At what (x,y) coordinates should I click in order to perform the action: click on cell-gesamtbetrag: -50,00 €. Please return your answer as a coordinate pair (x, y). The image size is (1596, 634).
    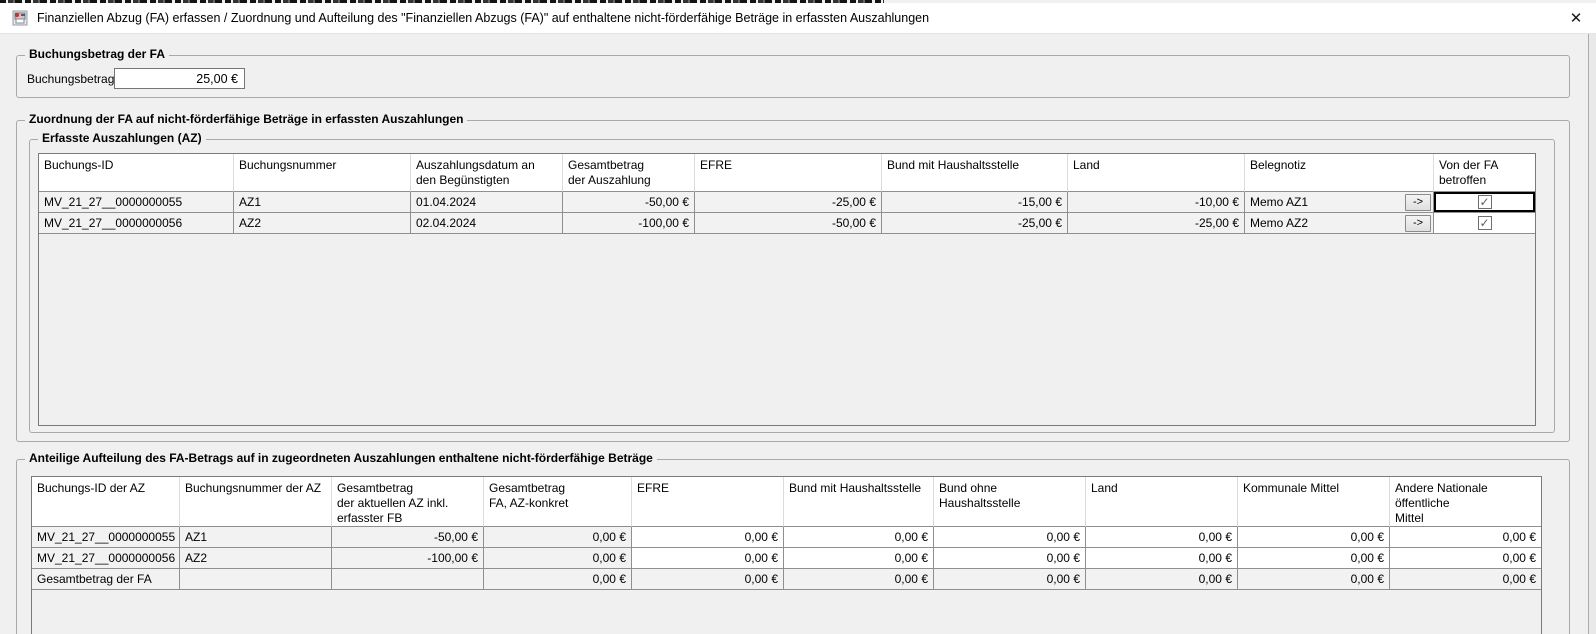
    Looking at the image, I should click on (629, 202).